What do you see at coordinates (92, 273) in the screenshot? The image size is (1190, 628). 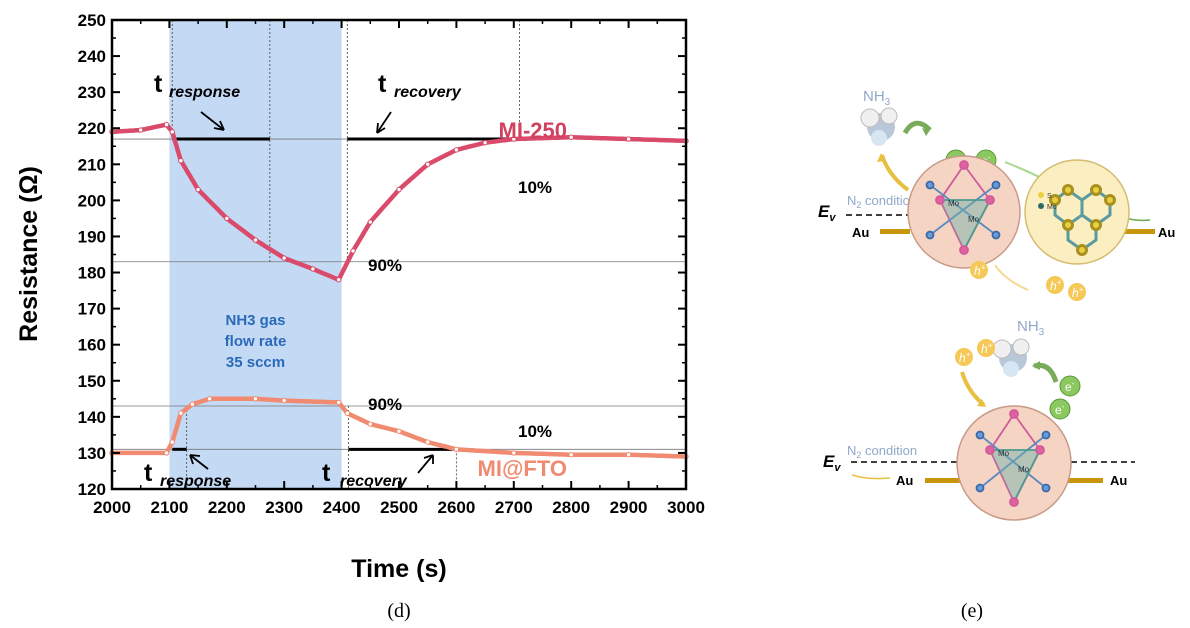 I see `y-tick-label: 180` at bounding box center [92, 273].